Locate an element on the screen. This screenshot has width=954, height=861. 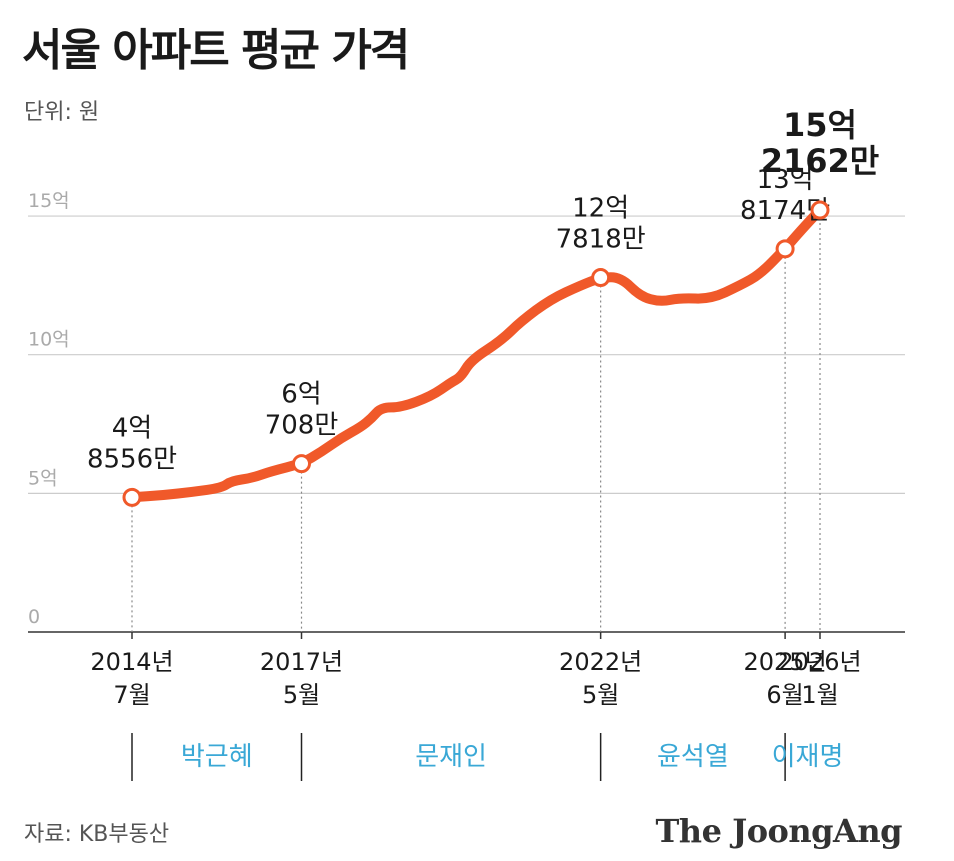
x-tick-label: 1월 is located at coordinates (819, 695).